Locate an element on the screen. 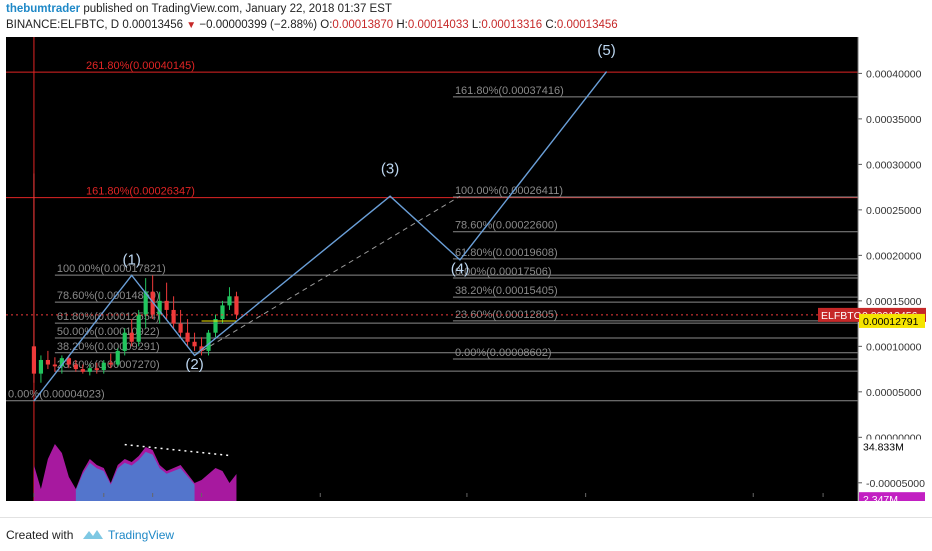 The image size is (932, 551). down-arrow-icon: ▼ is located at coordinates (191, 25).